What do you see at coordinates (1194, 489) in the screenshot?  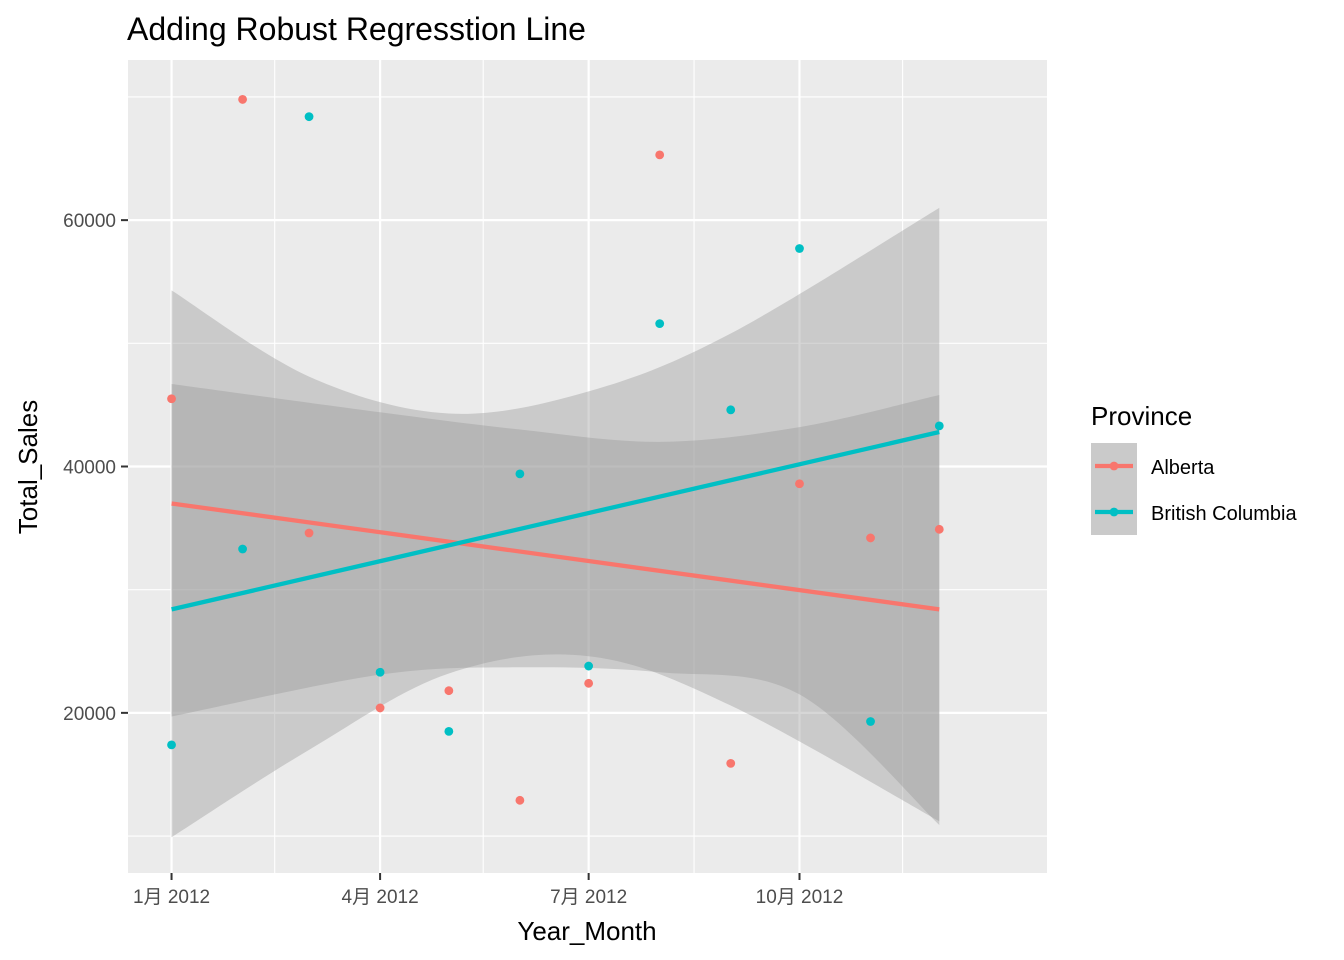 I see `legend-items: Alberta British Columbia` at bounding box center [1194, 489].